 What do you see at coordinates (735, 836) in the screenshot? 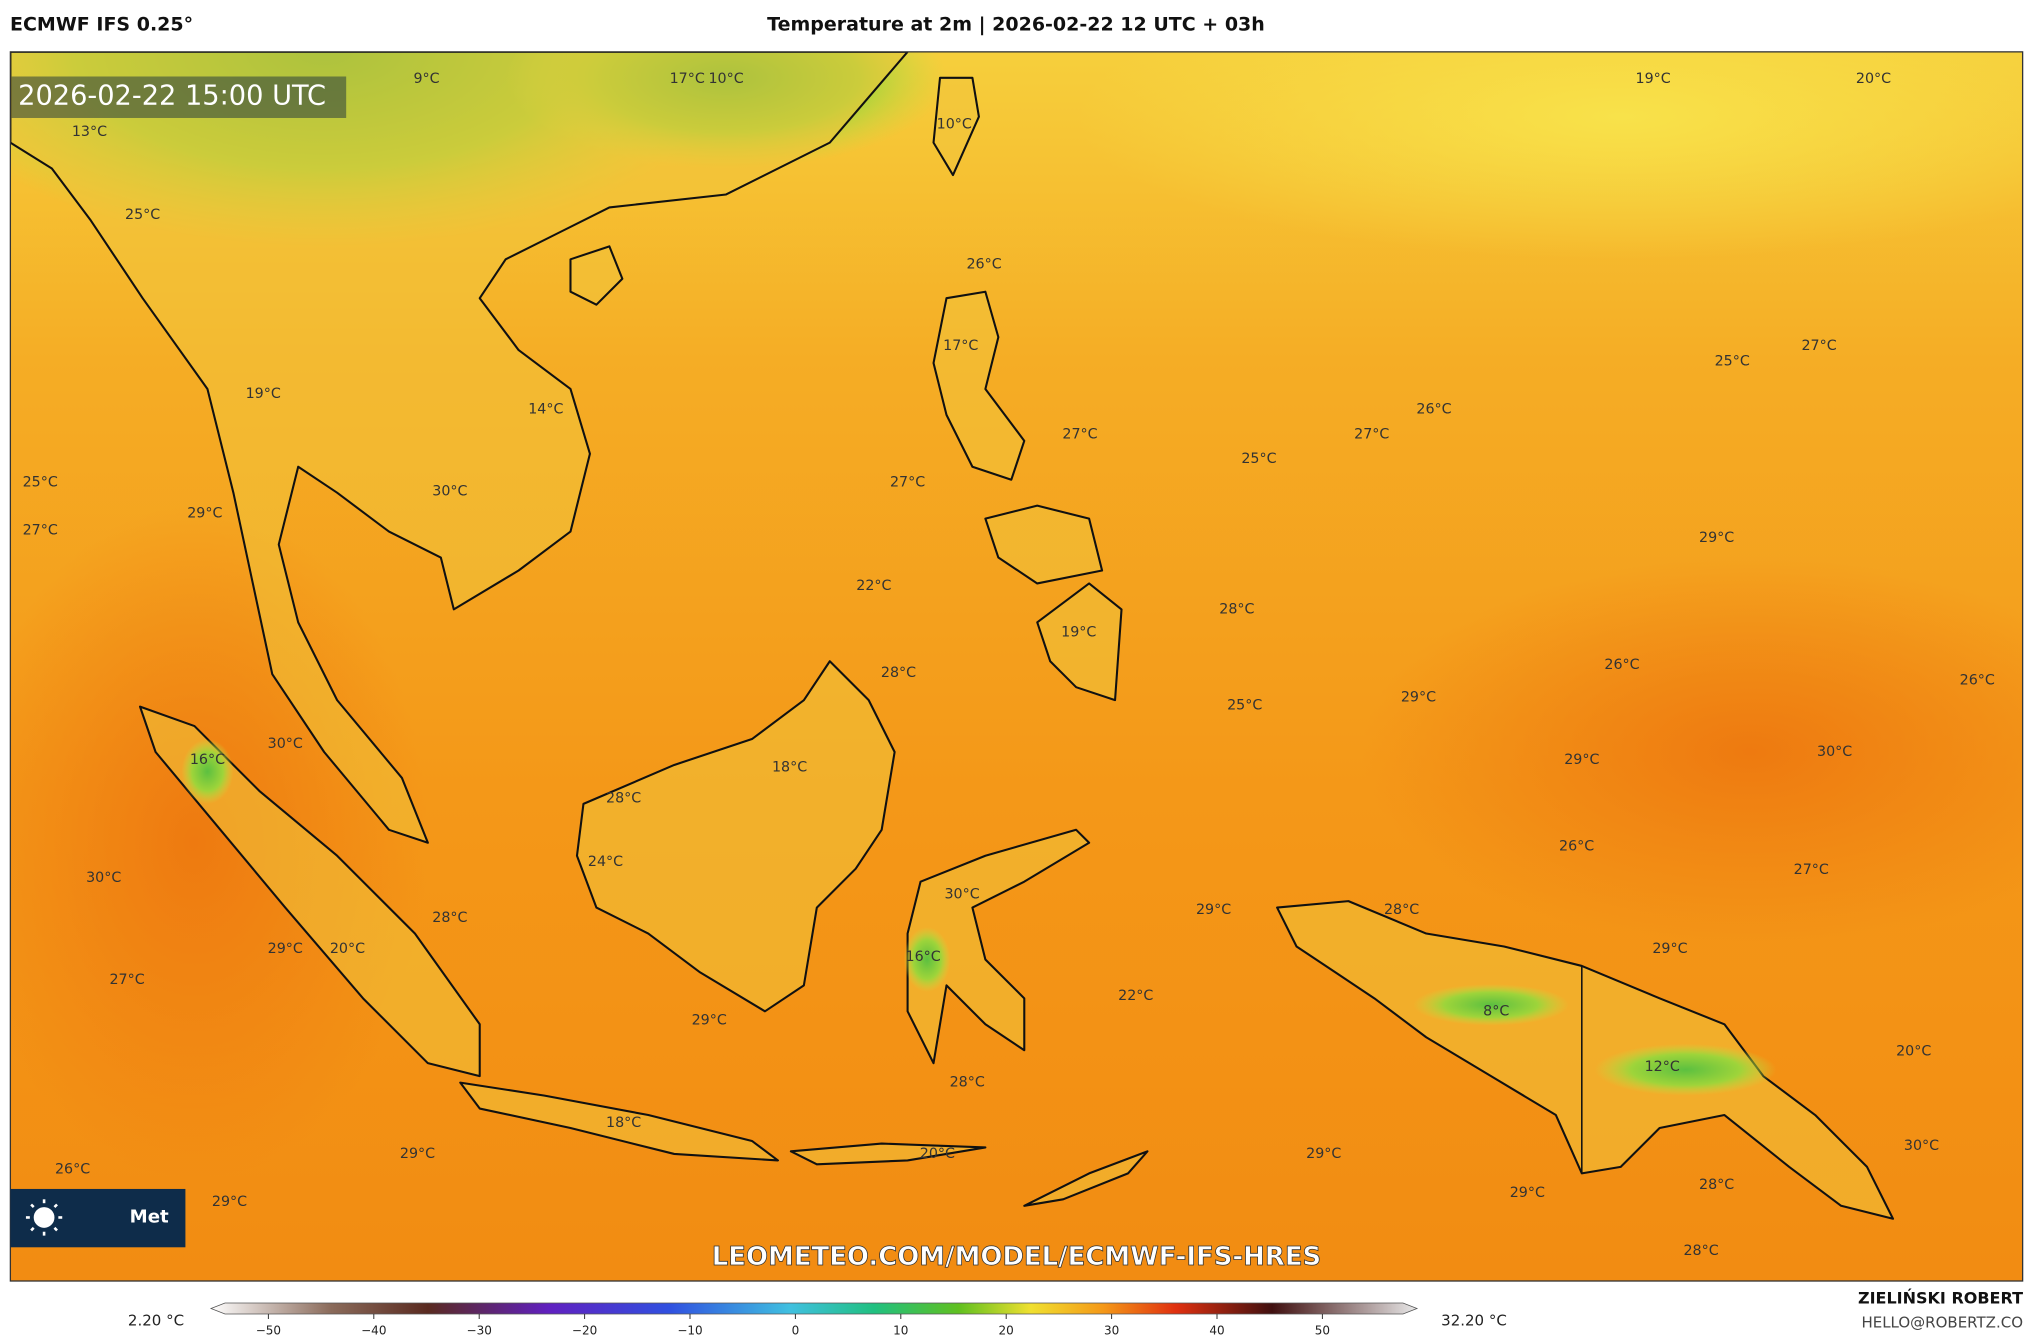
I see `borneo` at bounding box center [735, 836].